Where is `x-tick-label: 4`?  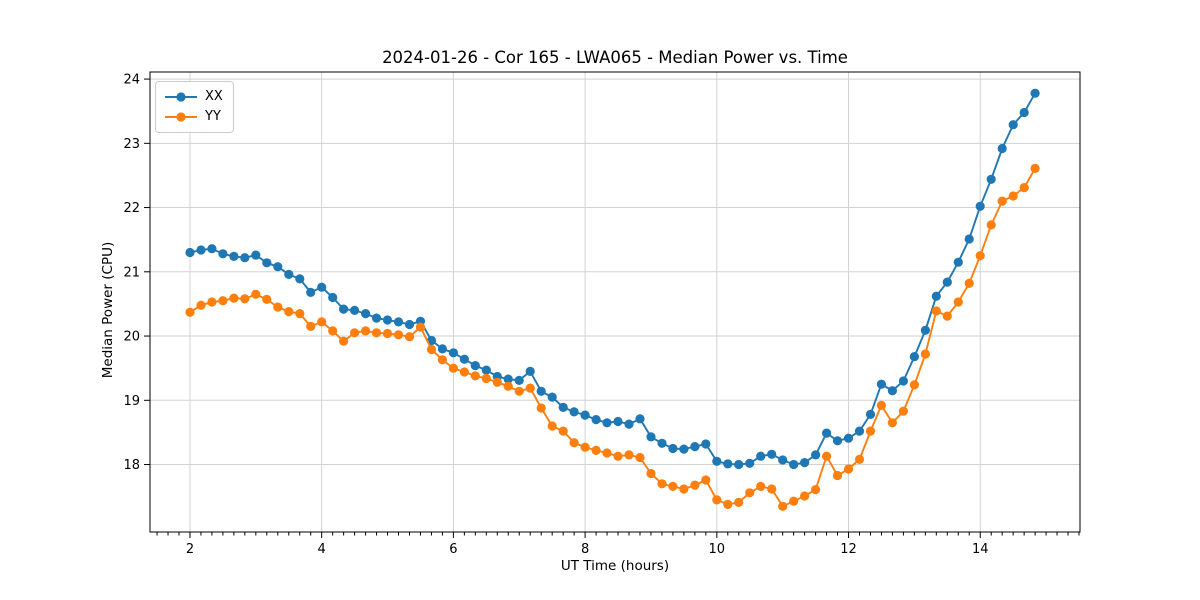
x-tick-label: 4 is located at coordinates (322, 549).